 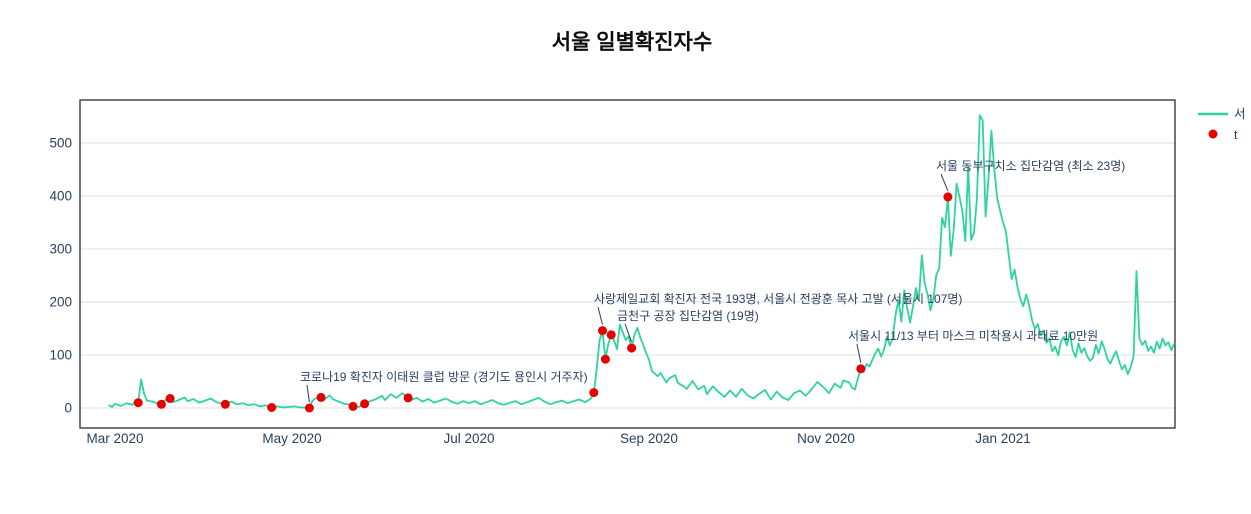 I want to click on y-tick-label: 500, so click(x=60, y=142).